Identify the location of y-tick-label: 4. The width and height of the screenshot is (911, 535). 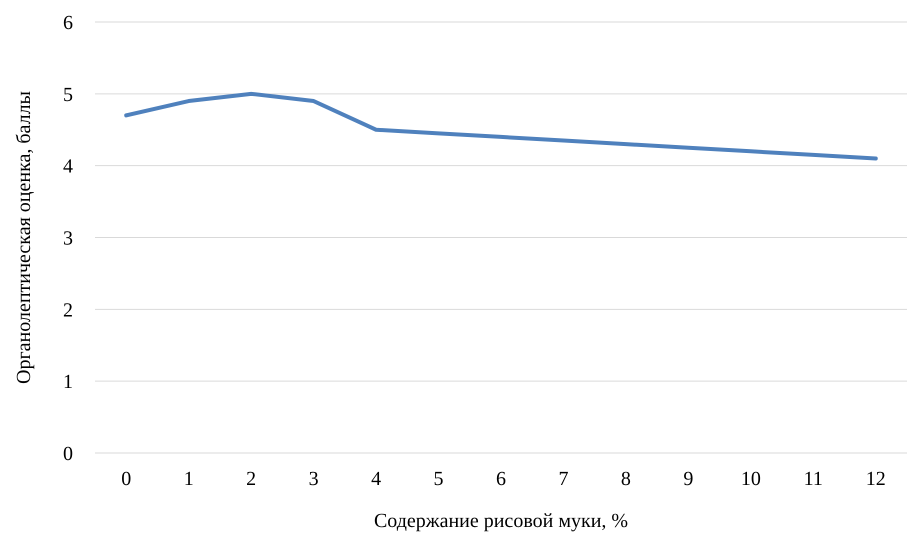
(68, 167).